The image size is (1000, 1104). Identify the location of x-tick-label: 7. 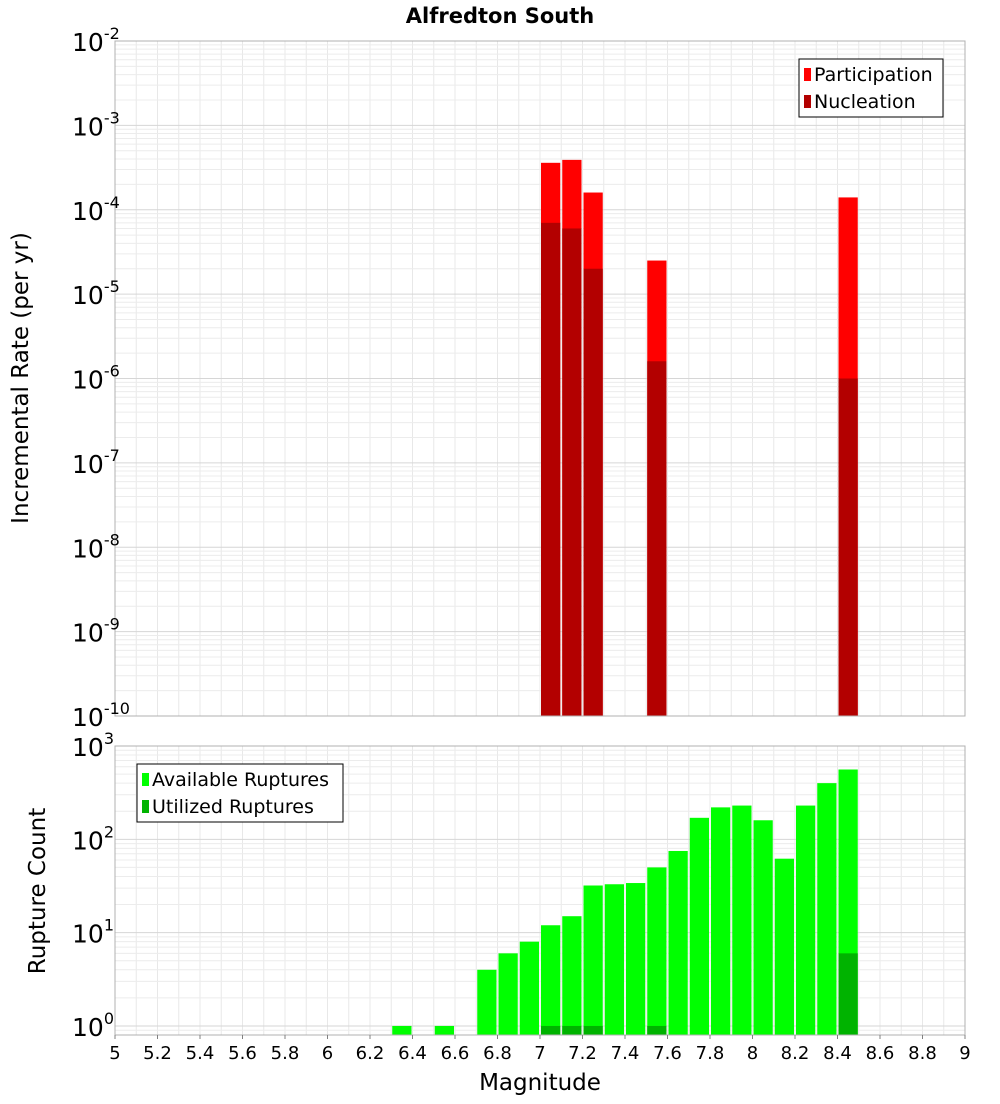
(539, 1053).